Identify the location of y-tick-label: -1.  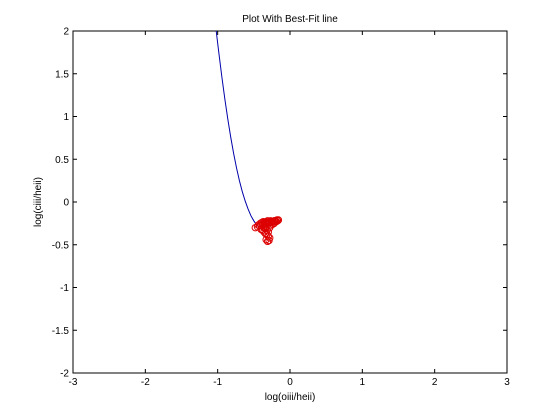
(64, 288).